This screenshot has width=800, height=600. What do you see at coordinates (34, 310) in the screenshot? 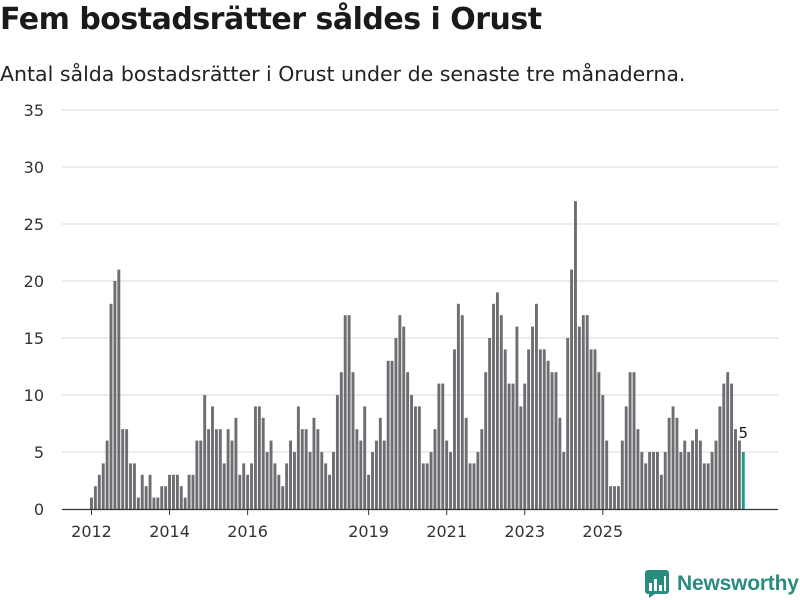
I see `y-axis-labels: 0 5 10 15 20 25 30 35` at bounding box center [34, 310].